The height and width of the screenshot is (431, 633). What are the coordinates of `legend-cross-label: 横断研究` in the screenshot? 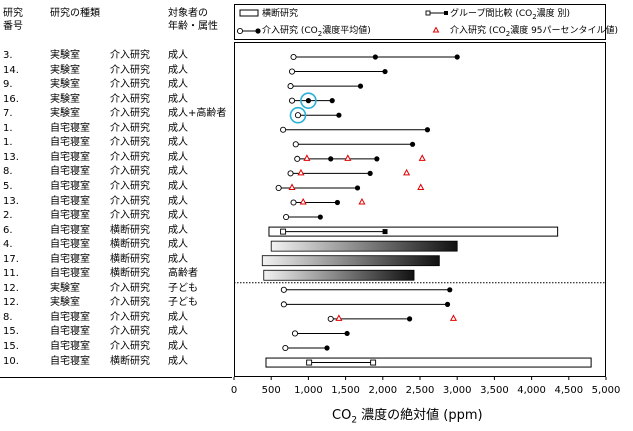 It's located at (280, 14).